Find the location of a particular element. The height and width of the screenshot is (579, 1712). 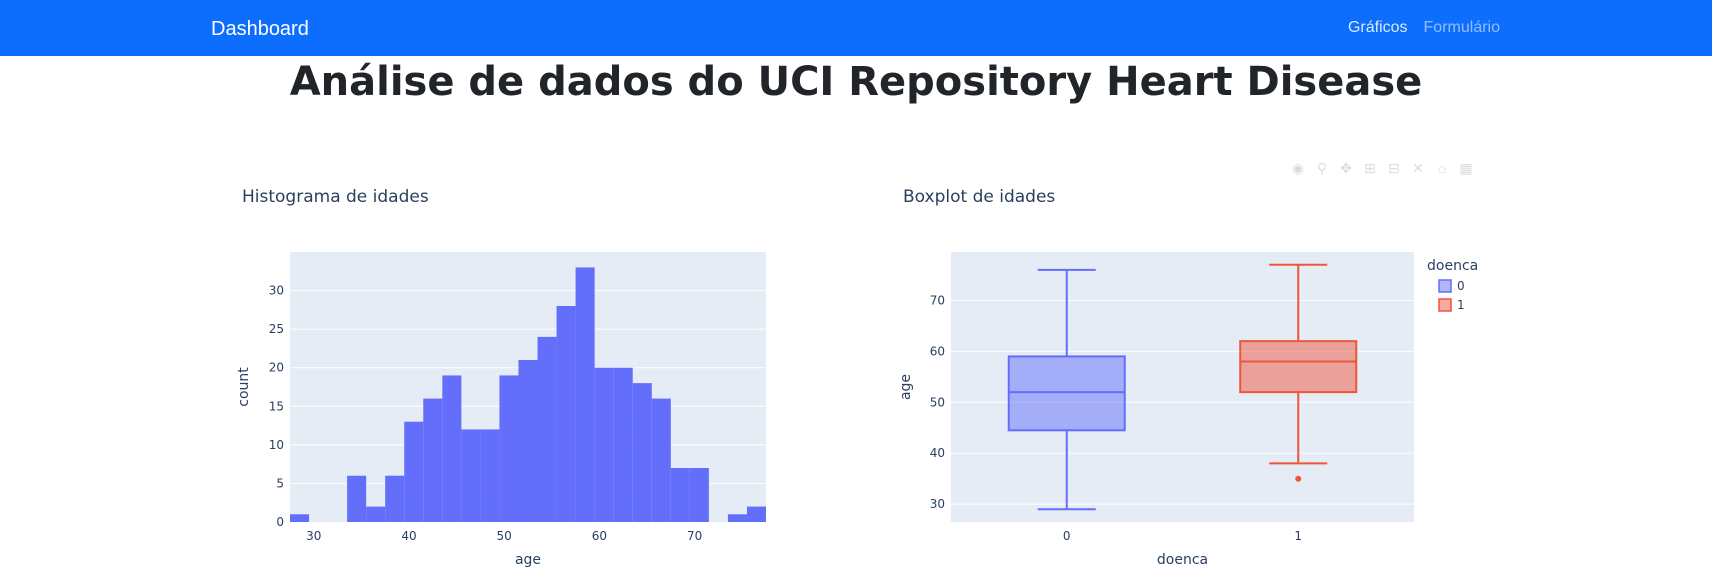

legend-item-0: 0 is located at coordinates (1451, 286).